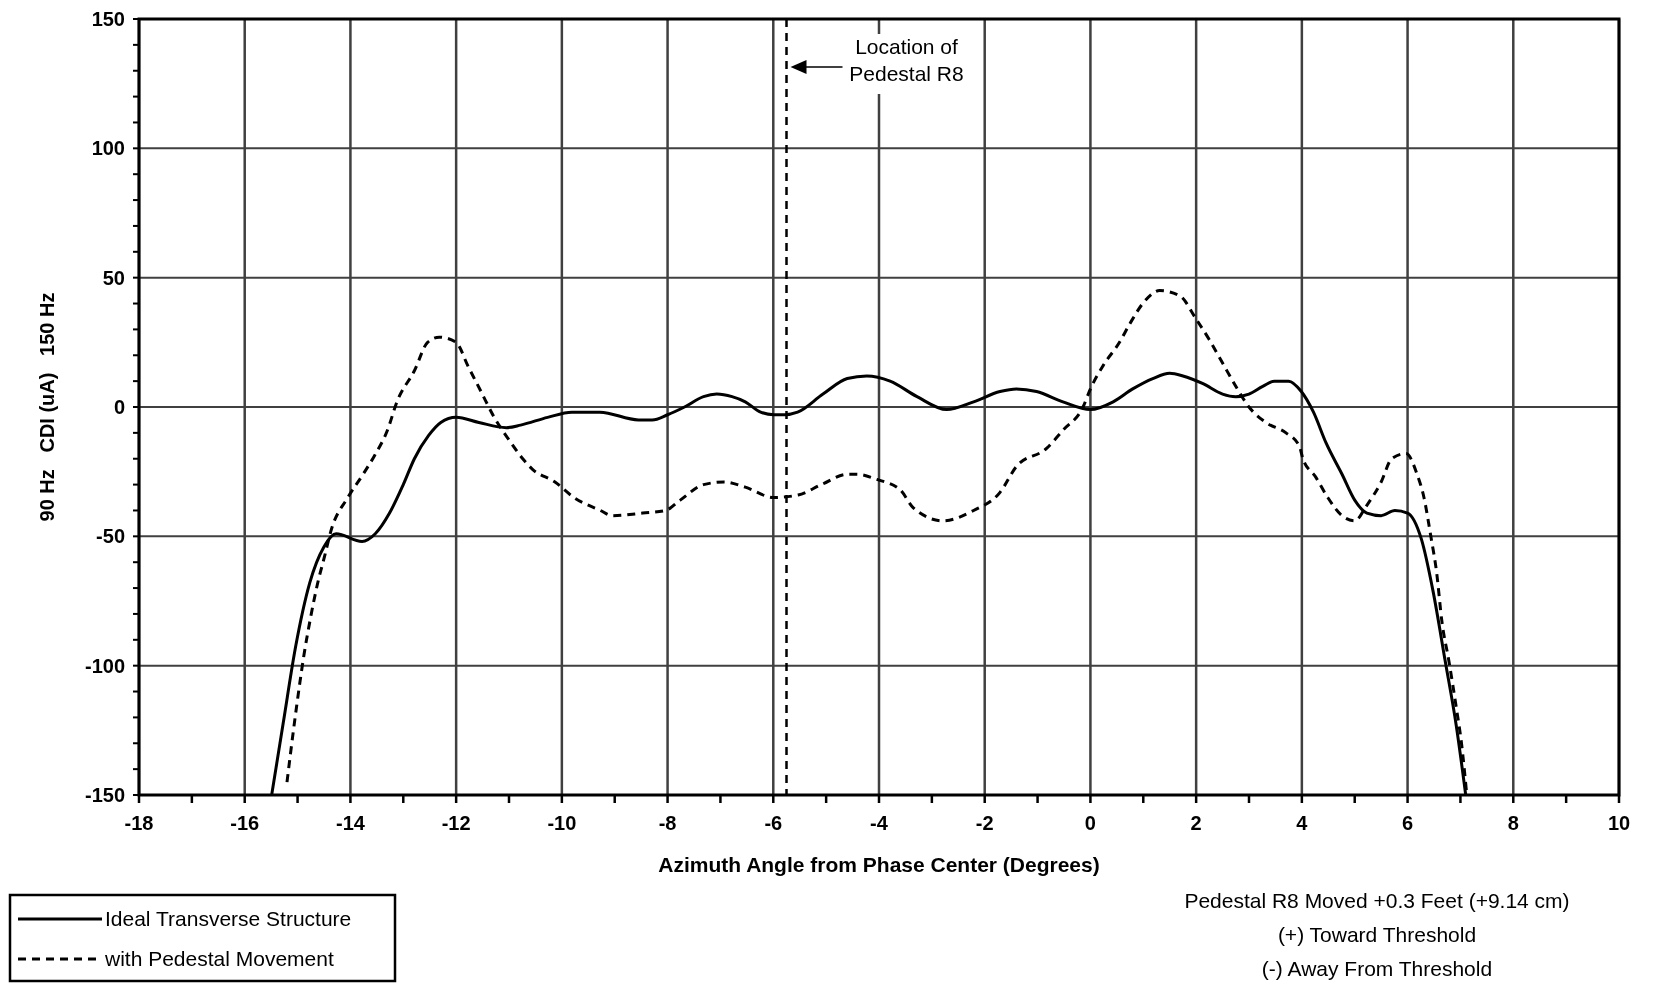  I want to click on x-tick-label: 4, so click(1302, 823).